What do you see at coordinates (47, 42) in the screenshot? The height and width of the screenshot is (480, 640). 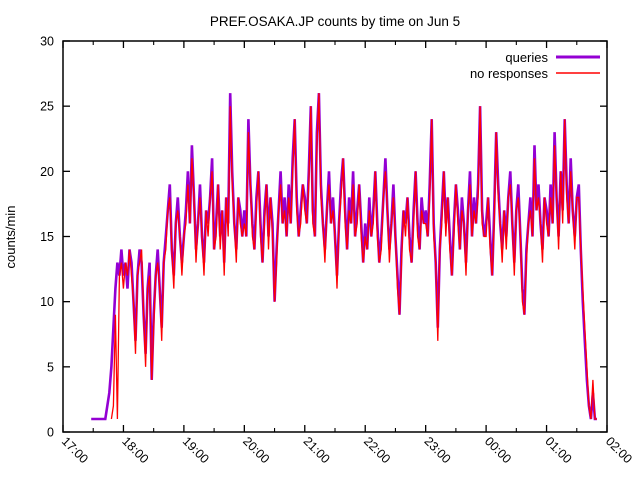 I see `y-tick-label: 30` at bounding box center [47, 42].